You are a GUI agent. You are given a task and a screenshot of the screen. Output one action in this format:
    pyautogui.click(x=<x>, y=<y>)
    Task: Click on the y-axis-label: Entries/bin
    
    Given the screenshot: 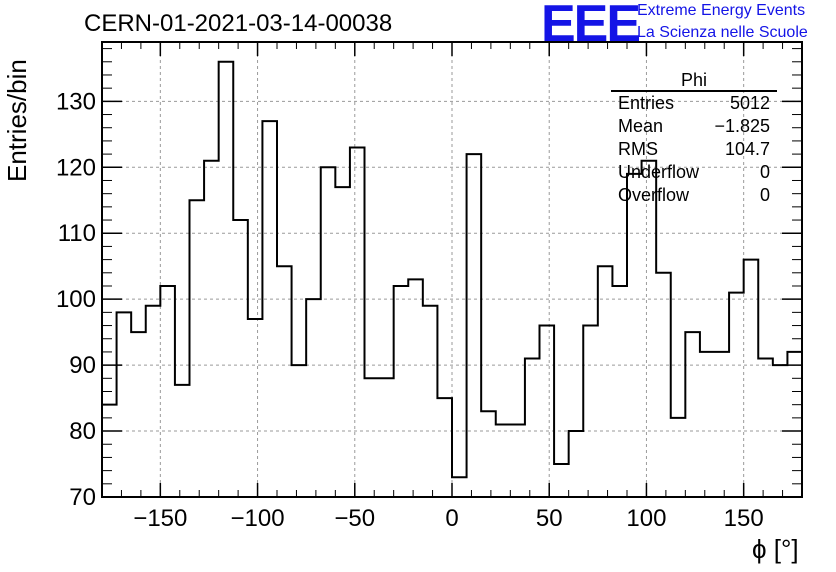 What is the action you would take?
    pyautogui.click(x=17, y=120)
    